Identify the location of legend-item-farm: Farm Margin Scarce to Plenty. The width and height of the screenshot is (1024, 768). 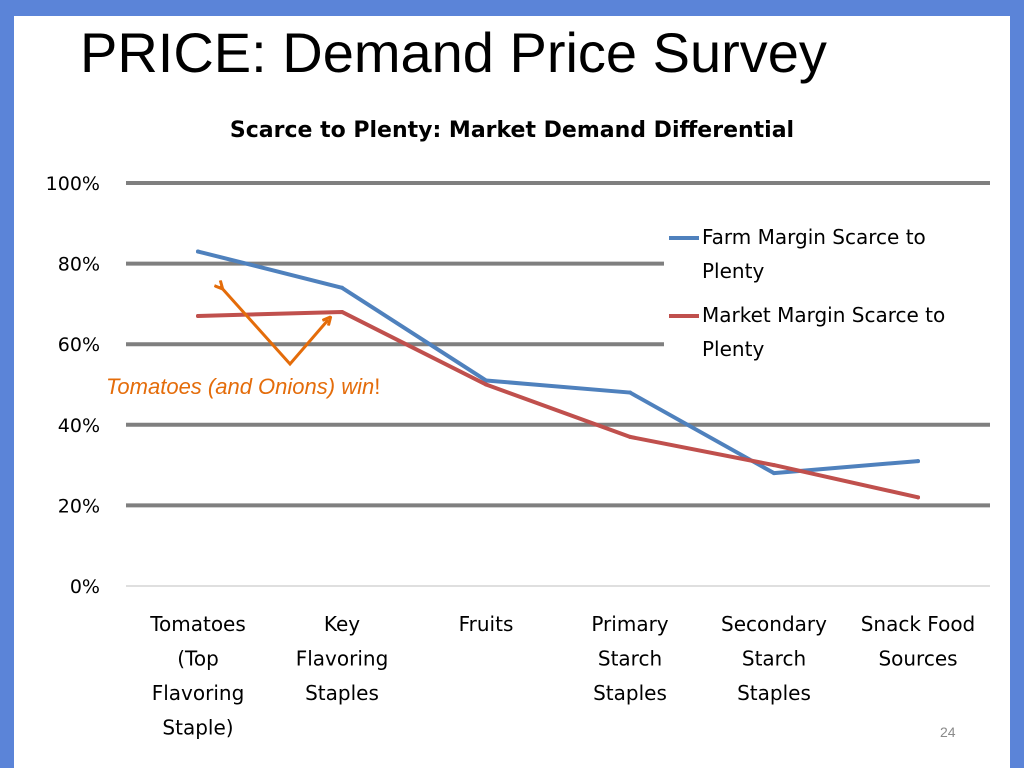
(829, 254).